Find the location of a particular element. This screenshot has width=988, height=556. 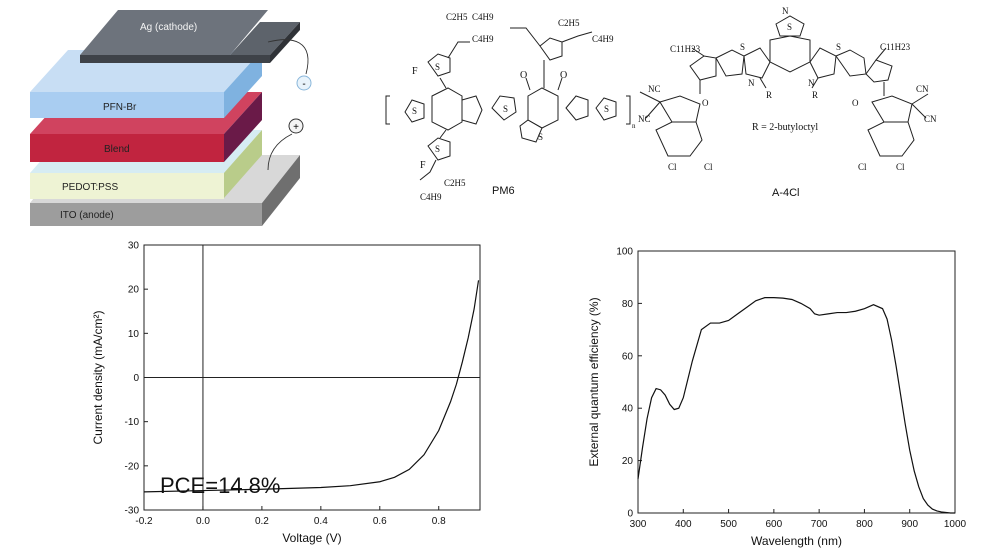

a4cl-atom-n-left: N is located at coordinates (751, 83).